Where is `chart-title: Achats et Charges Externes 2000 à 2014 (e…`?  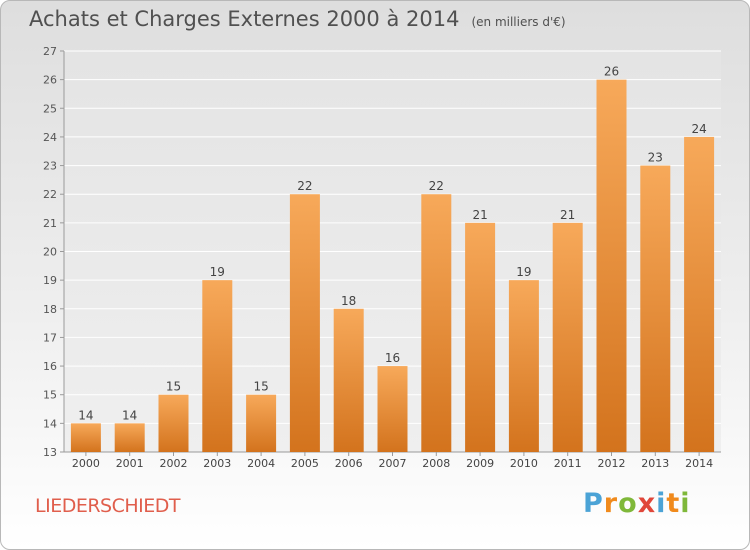
chart-title: Achats et Charges Externes 2000 à 2014 (e… is located at coordinates (297, 19).